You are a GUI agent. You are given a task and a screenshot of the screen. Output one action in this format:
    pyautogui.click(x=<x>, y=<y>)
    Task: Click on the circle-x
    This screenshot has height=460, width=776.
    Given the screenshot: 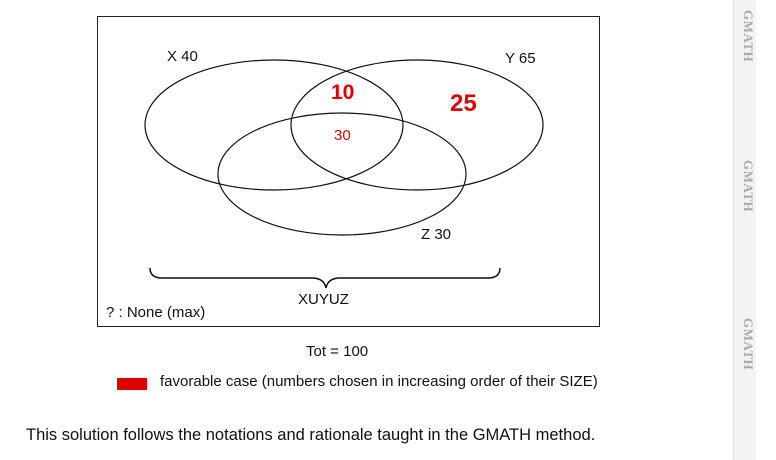 What is the action you would take?
    pyautogui.click(x=274, y=125)
    